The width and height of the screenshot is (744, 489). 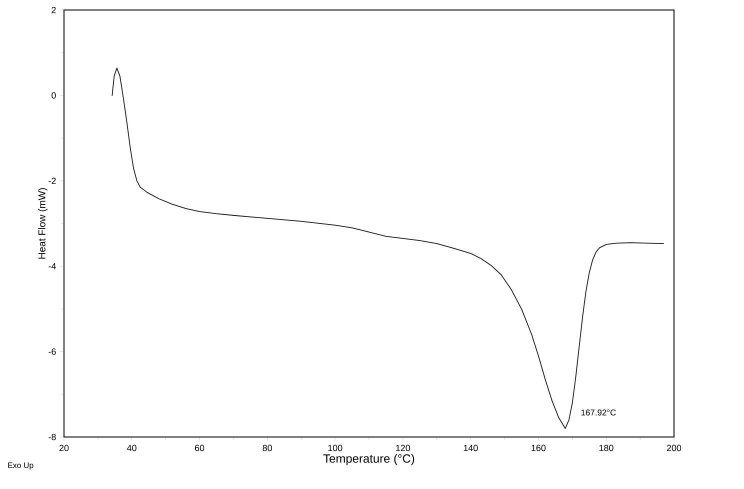 I want to click on x-tick-label: 100, so click(x=335, y=448).